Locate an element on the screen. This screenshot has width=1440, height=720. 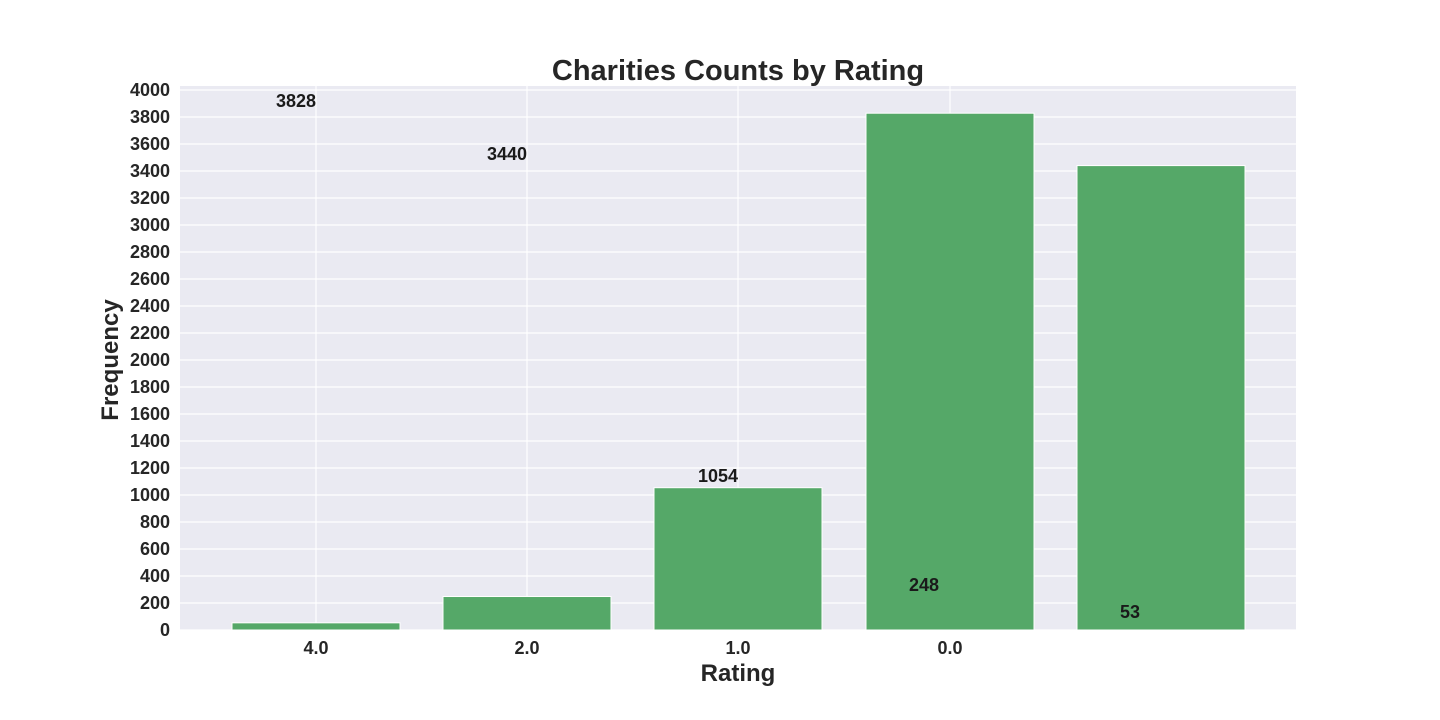
data-label: 1054 is located at coordinates (718, 476).